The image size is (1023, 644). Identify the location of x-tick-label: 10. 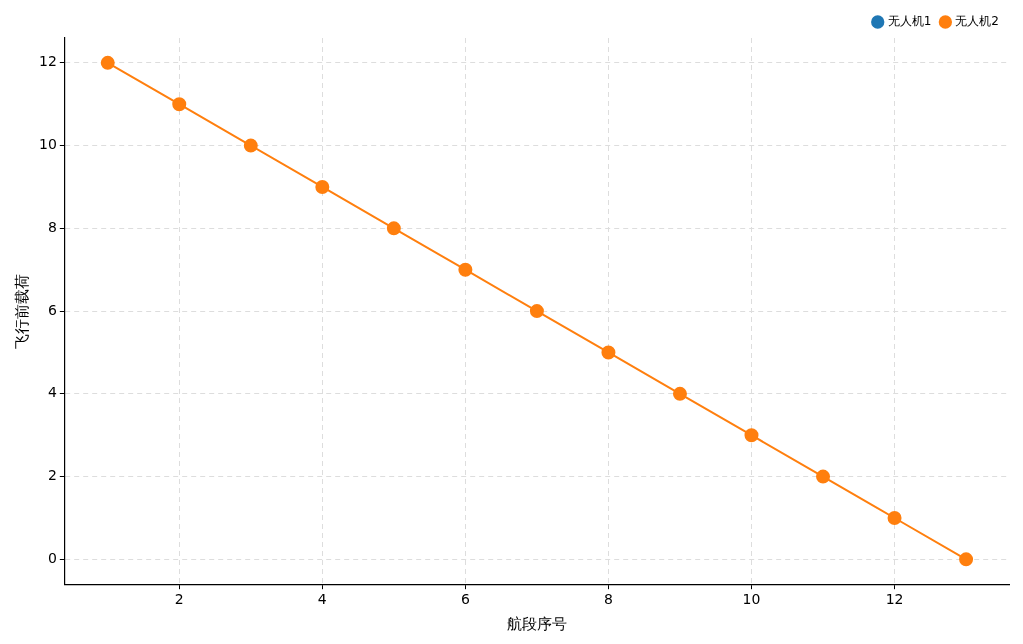
(751, 599).